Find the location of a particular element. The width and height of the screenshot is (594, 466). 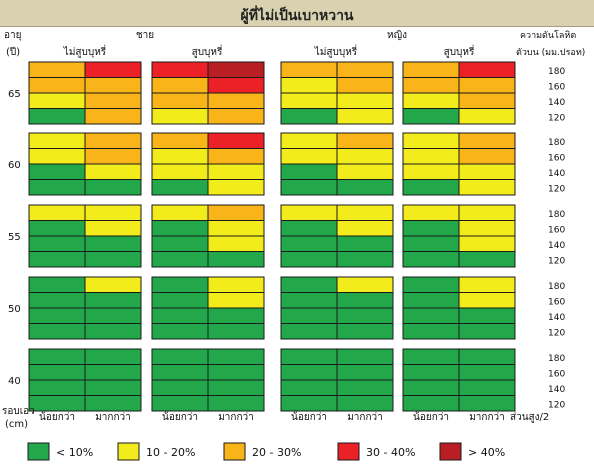

smoking-label-3: ไม่สูบบุหรี่ is located at coordinates (336, 51).